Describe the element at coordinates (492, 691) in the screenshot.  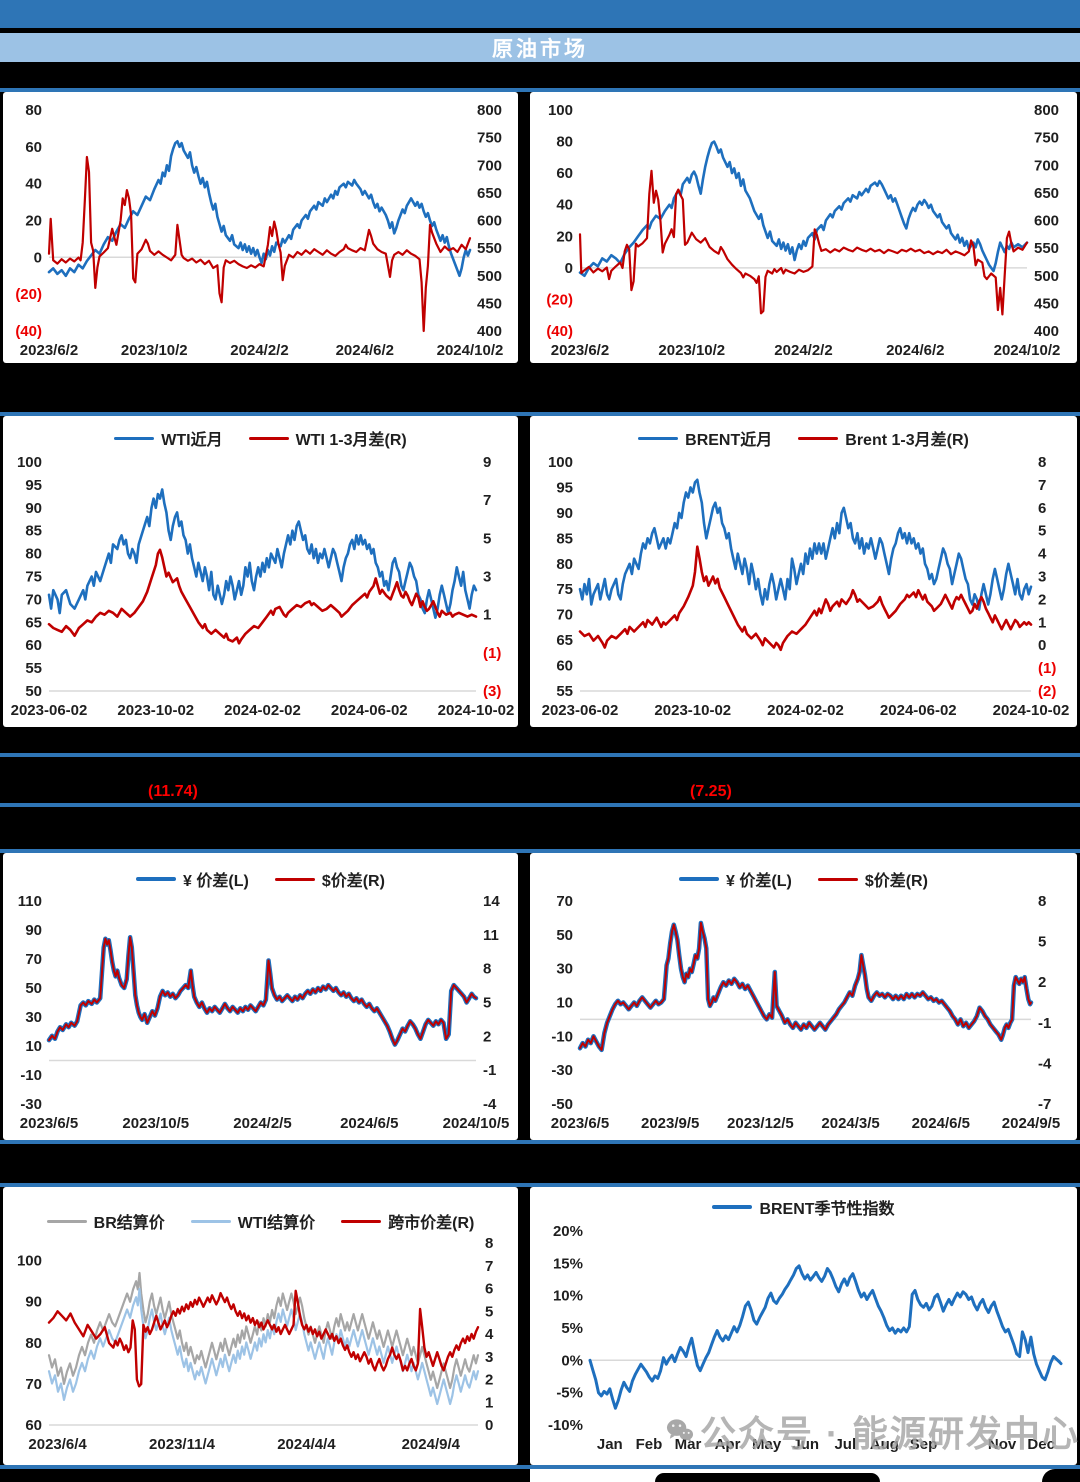
I see `svg-text: (3)` at that location.